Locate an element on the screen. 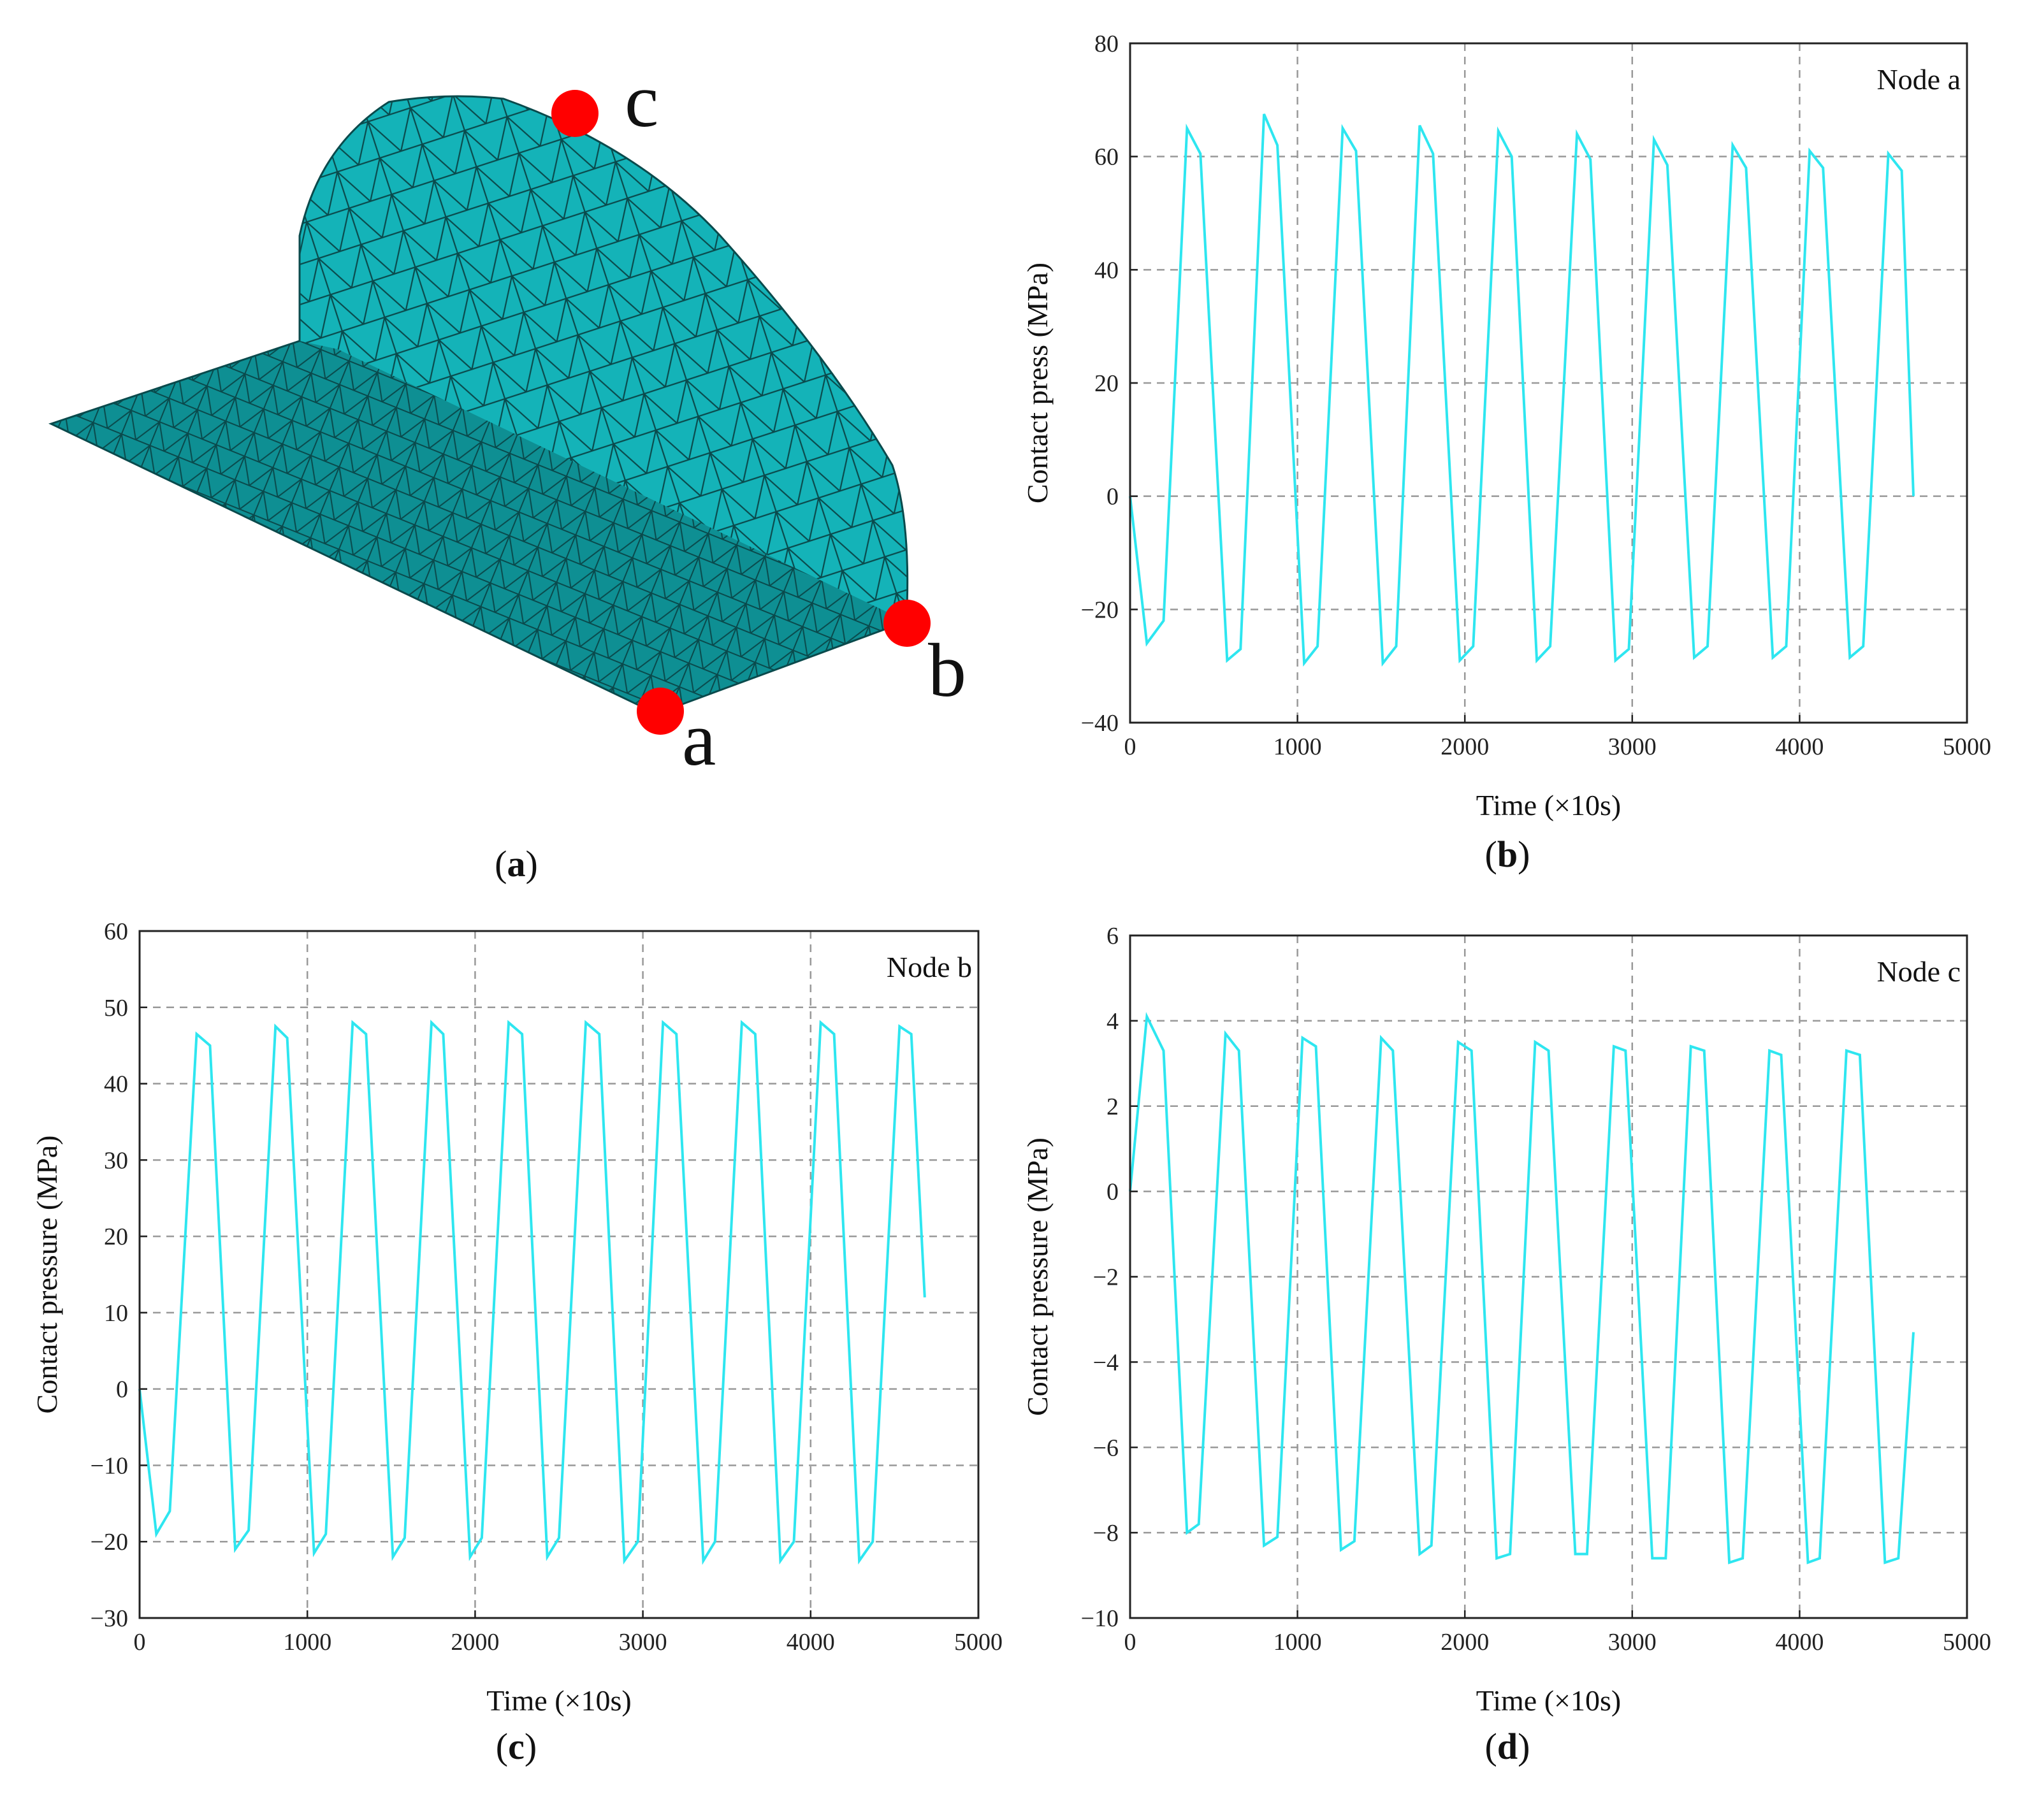  panel-label: (b) is located at coordinates (1508, 854).